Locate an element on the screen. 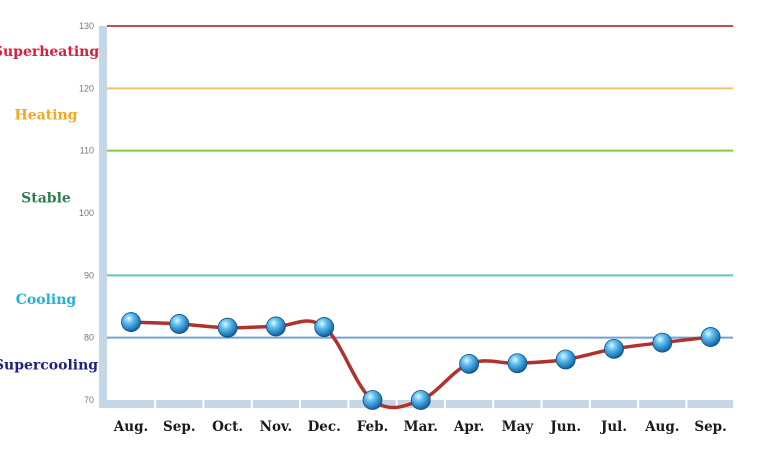  y-tick-label: 90 is located at coordinates (89, 275).